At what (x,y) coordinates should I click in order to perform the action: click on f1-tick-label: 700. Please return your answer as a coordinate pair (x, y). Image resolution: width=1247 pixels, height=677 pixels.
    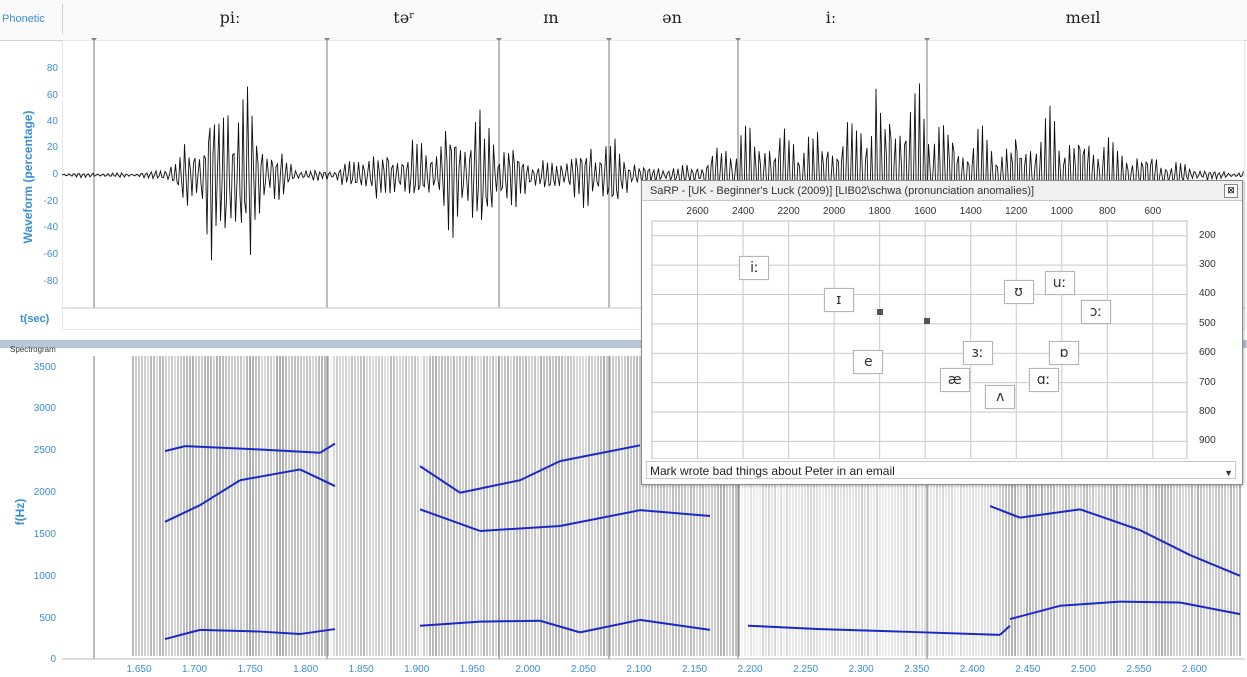
    Looking at the image, I should click on (1207, 382).